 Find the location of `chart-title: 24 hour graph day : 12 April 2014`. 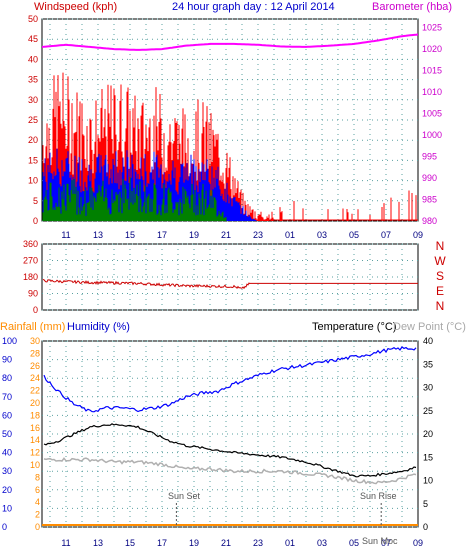

chart-title: 24 hour graph day : 12 April 2014 is located at coordinates (253, 7).